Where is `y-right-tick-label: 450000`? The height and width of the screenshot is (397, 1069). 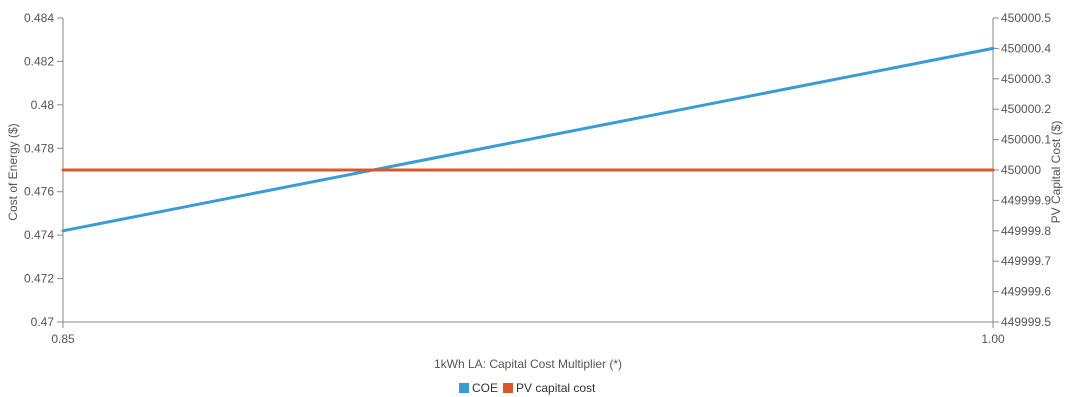 y-right-tick-label: 450000 is located at coordinates (1021, 170).